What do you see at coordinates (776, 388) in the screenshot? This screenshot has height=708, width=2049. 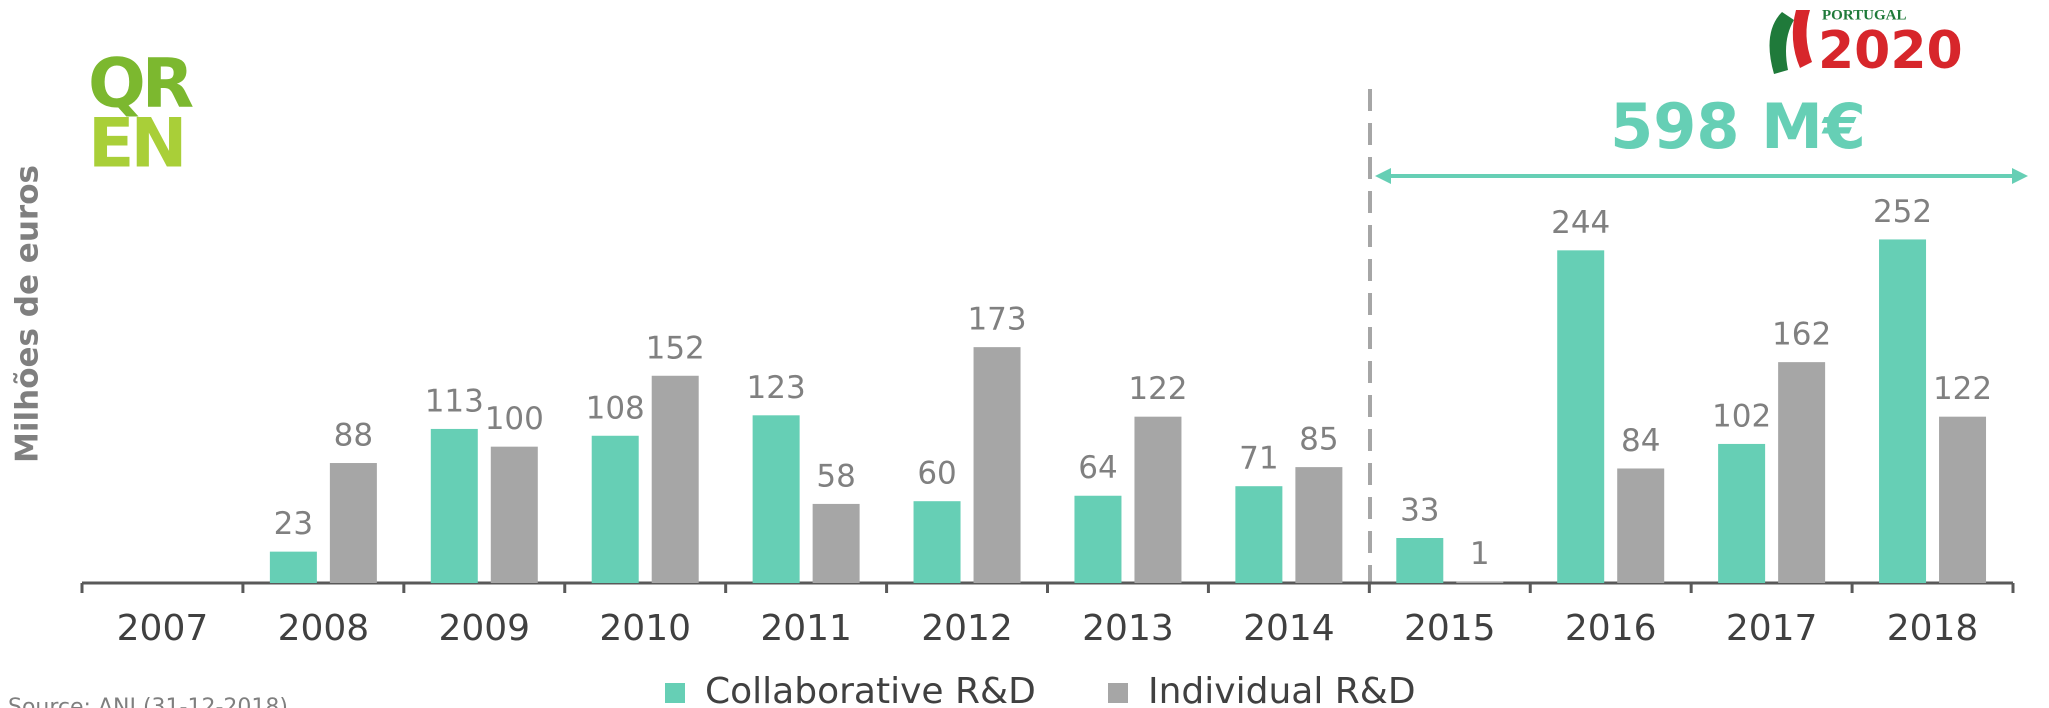 I see `value-label: 123` at bounding box center [776, 388].